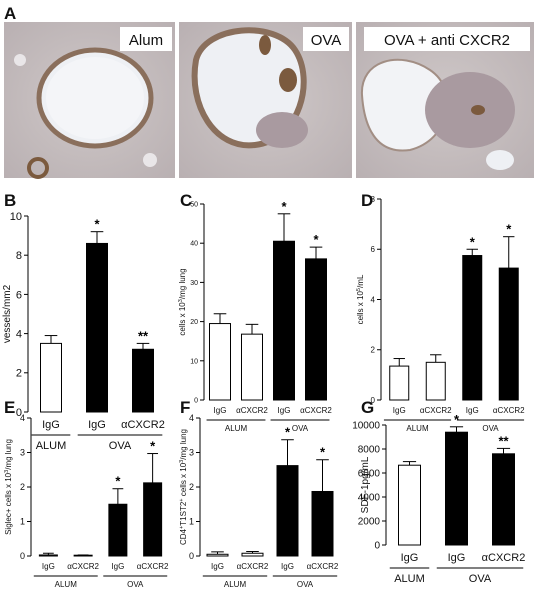 This screenshot has width=538, height=600. I want to click on histology-label-ova-anti-cxcr2: OVA + anti CXCR2, so click(447, 40).